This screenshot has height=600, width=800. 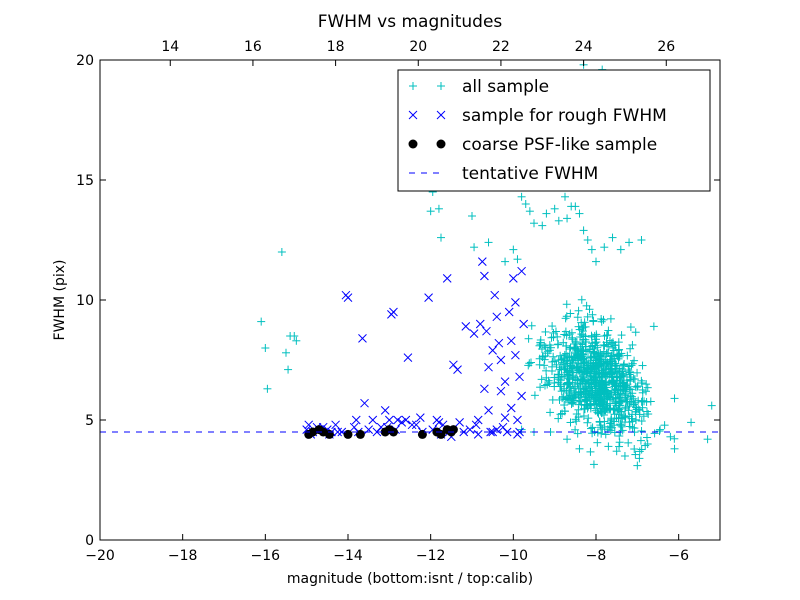 What do you see at coordinates (413, 86) in the screenshot?
I see `legend-marker-plus` at bounding box center [413, 86].